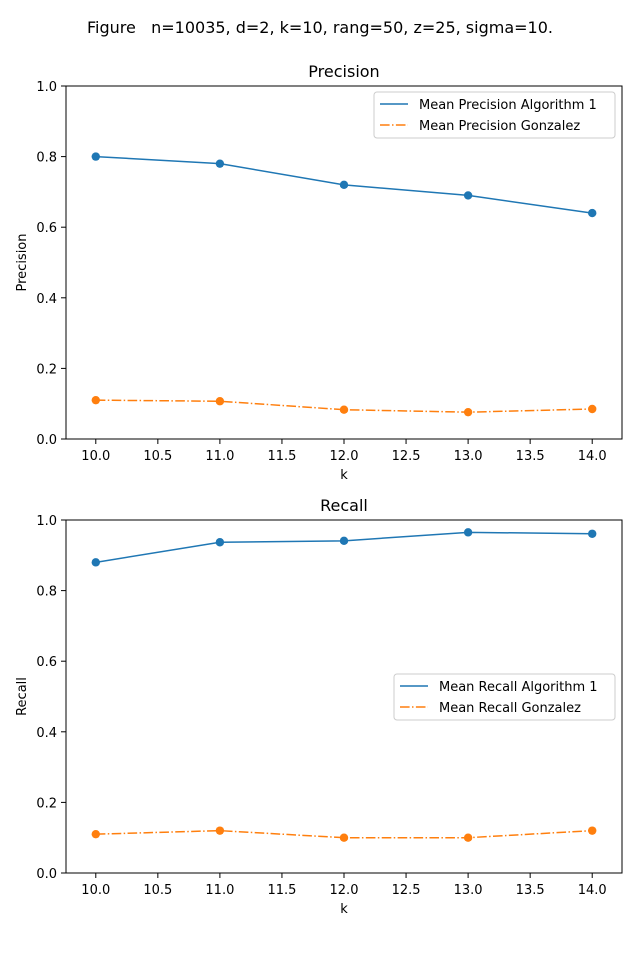 The image size is (640, 960). What do you see at coordinates (22, 696) in the screenshot?
I see `y-axis-label: Recall` at bounding box center [22, 696].